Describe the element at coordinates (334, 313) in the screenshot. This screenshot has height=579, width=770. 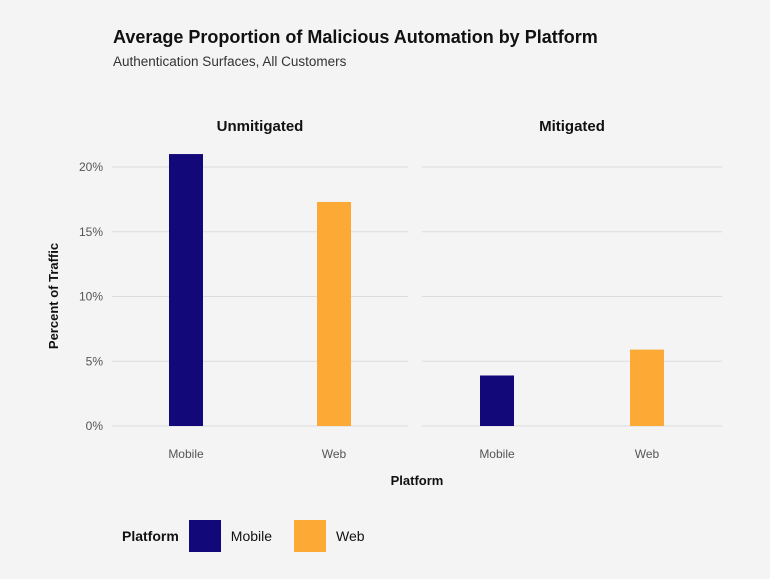
I see `bar-unmitigated-web` at that location.